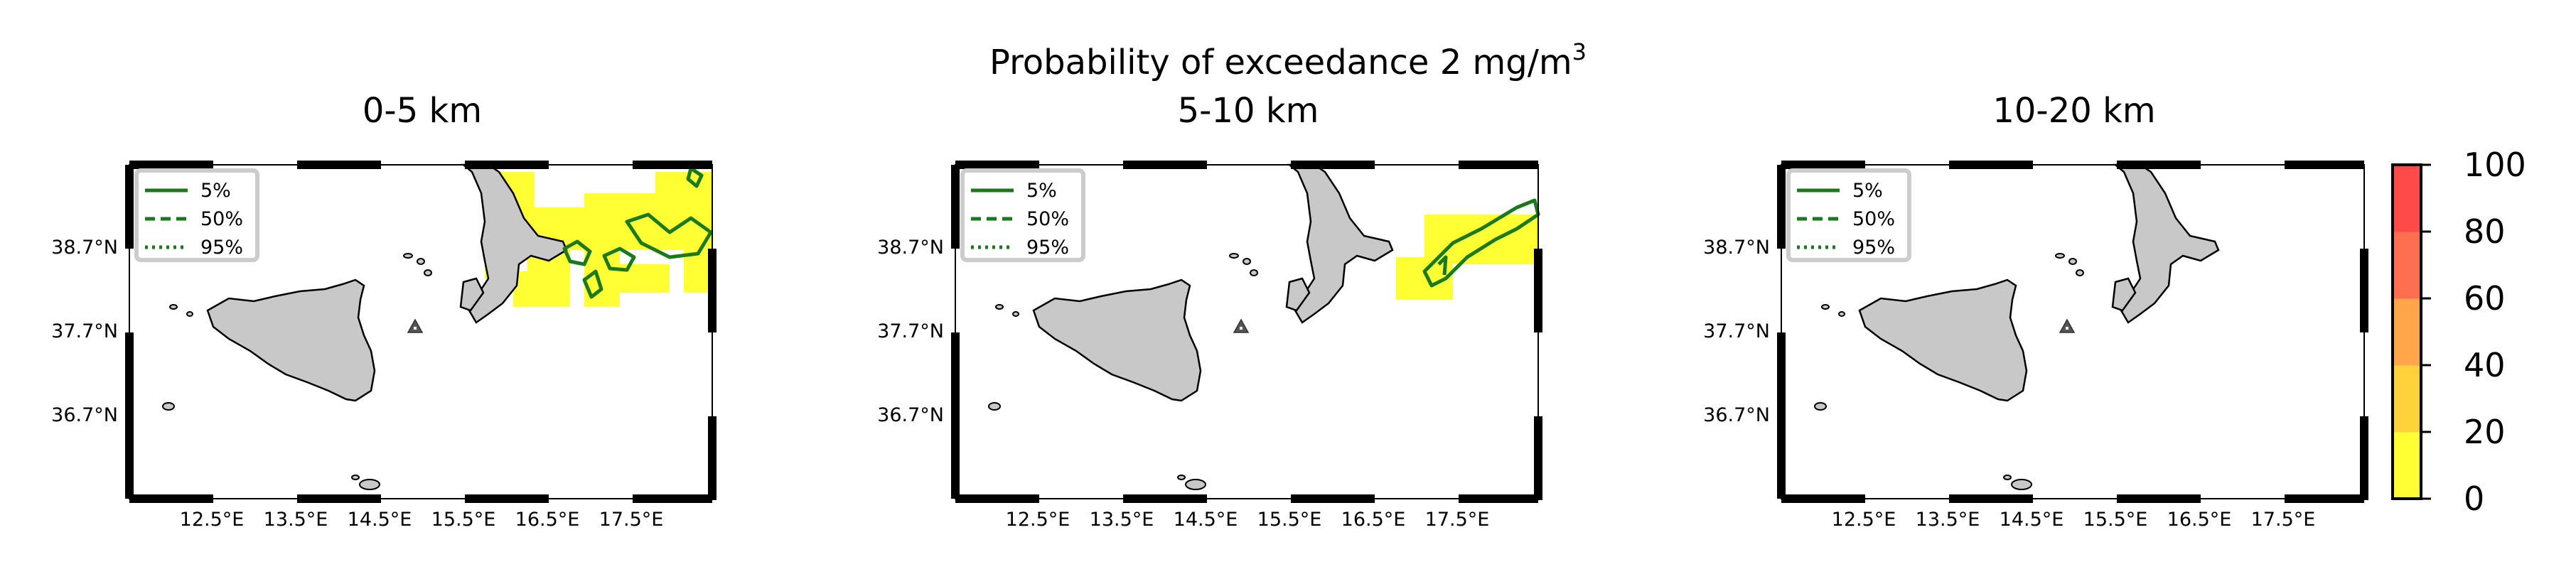  What do you see at coordinates (1288, 60) in the screenshot?
I see `figure-title: Probability of exceedance 2 mg/m3` at bounding box center [1288, 60].